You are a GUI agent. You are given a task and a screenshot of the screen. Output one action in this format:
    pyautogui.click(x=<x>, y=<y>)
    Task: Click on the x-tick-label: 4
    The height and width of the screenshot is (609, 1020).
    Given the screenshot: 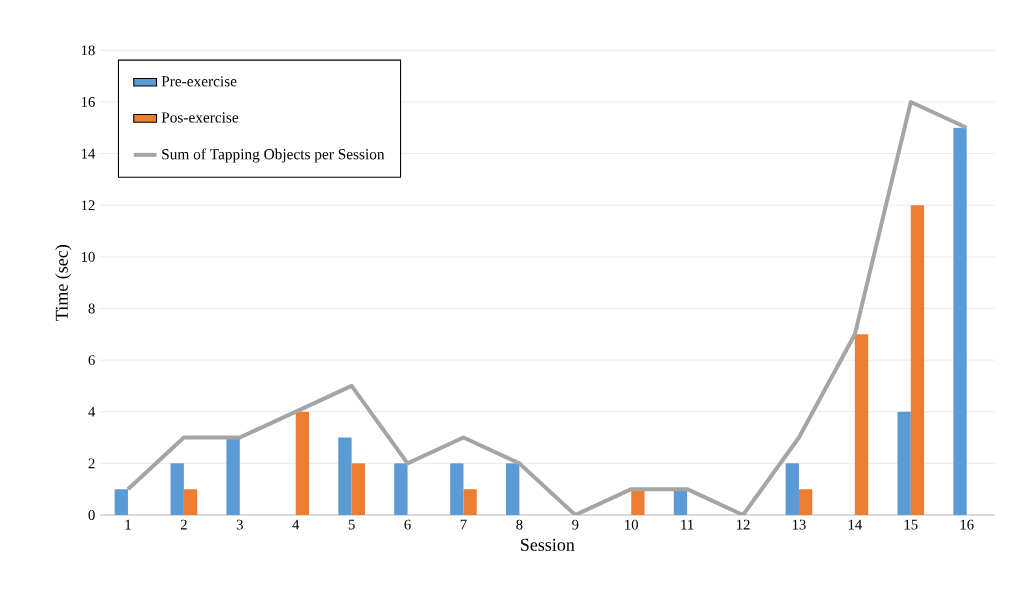 What is the action you would take?
    pyautogui.click(x=296, y=524)
    